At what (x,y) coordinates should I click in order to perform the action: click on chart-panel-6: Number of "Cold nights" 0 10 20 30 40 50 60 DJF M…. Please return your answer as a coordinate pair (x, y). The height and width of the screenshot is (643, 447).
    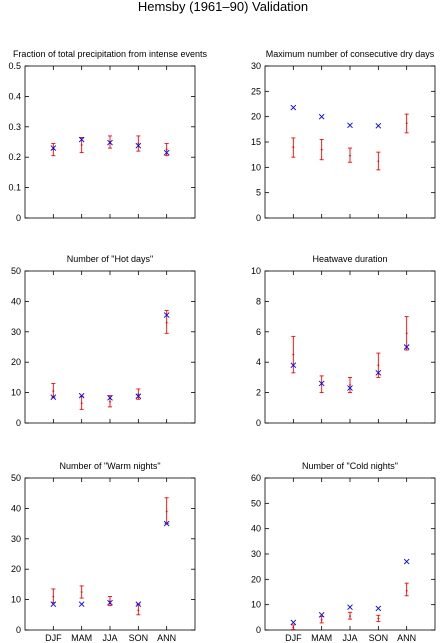
    Looking at the image, I should click on (343, 552).